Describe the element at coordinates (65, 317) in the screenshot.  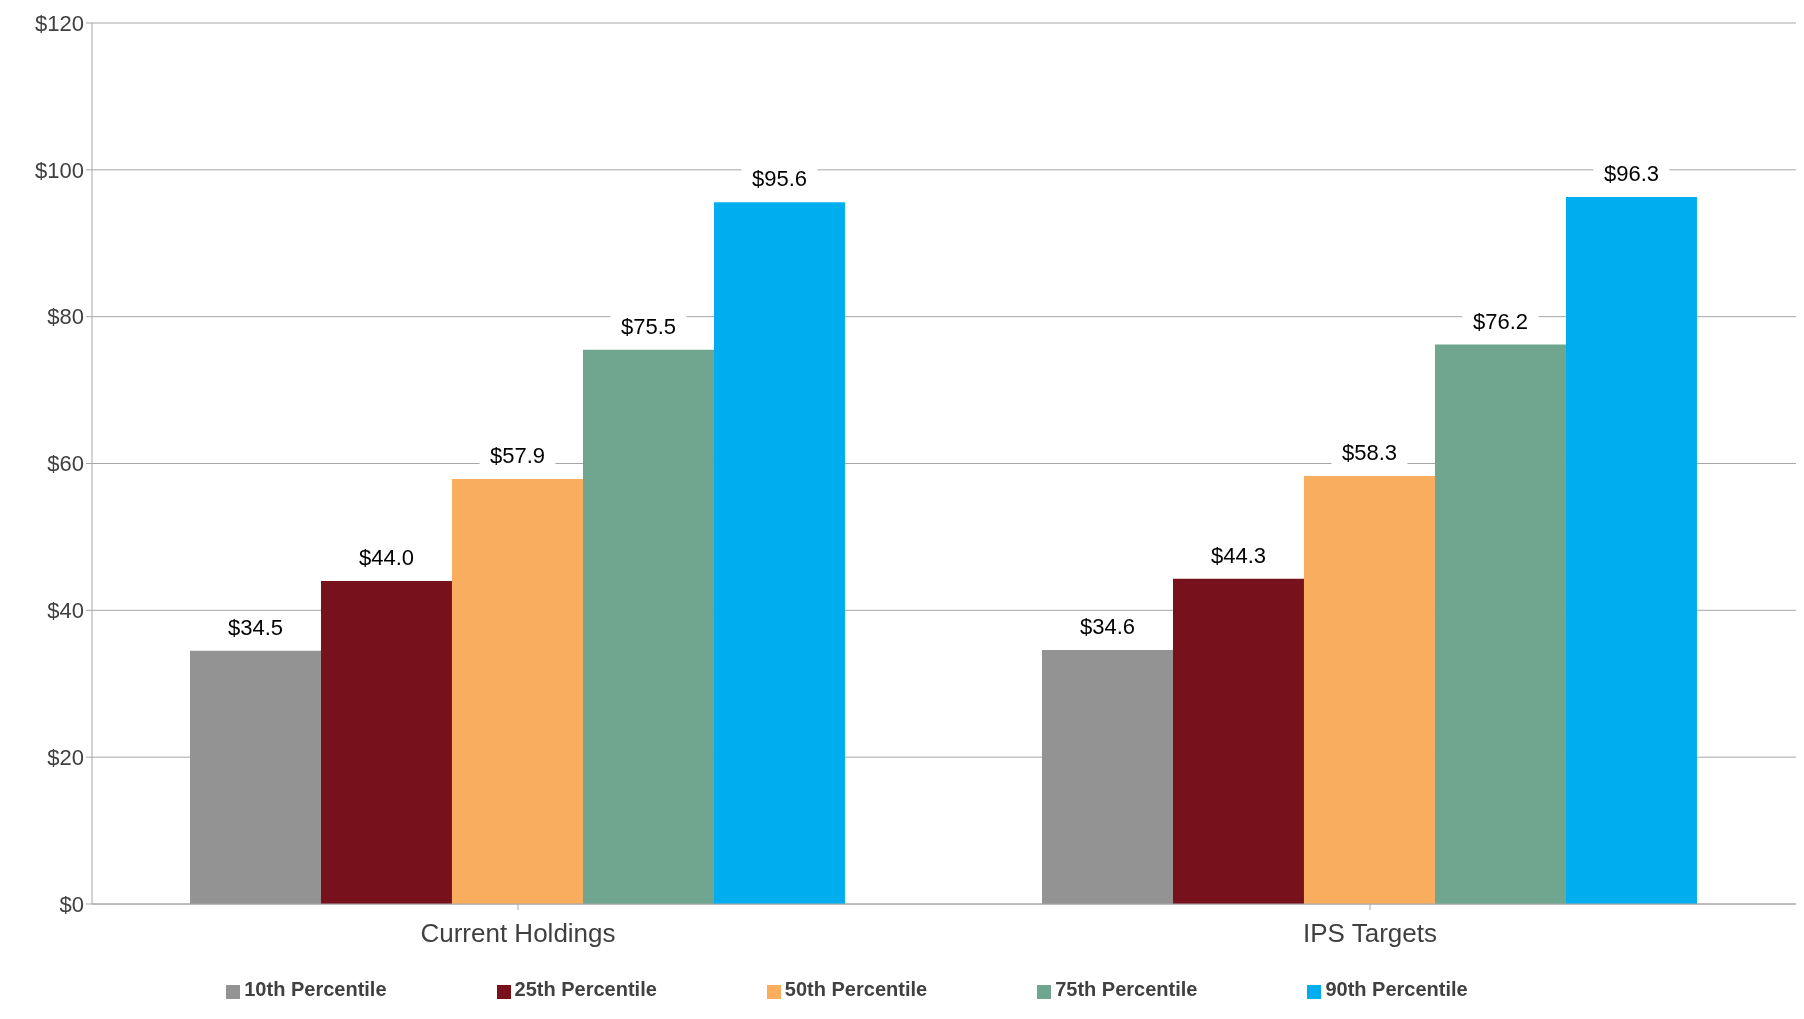
I see `y-tick-label: $80` at that location.